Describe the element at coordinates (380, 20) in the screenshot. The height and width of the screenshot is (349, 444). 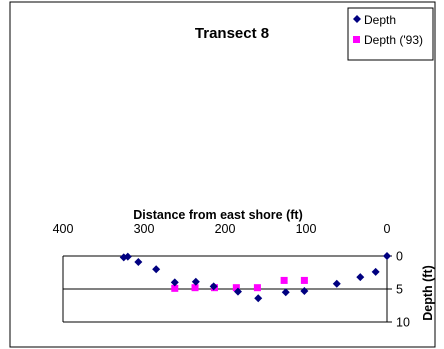
I see `legend-label-depth: Depth` at that location.